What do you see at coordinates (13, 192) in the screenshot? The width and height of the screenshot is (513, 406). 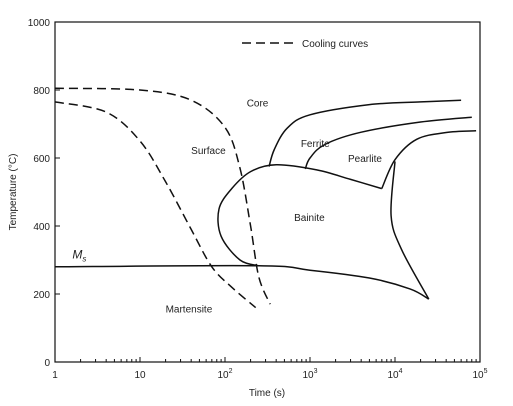 I see `y-axis-label: Temperature (°C)` at bounding box center [13, 192].